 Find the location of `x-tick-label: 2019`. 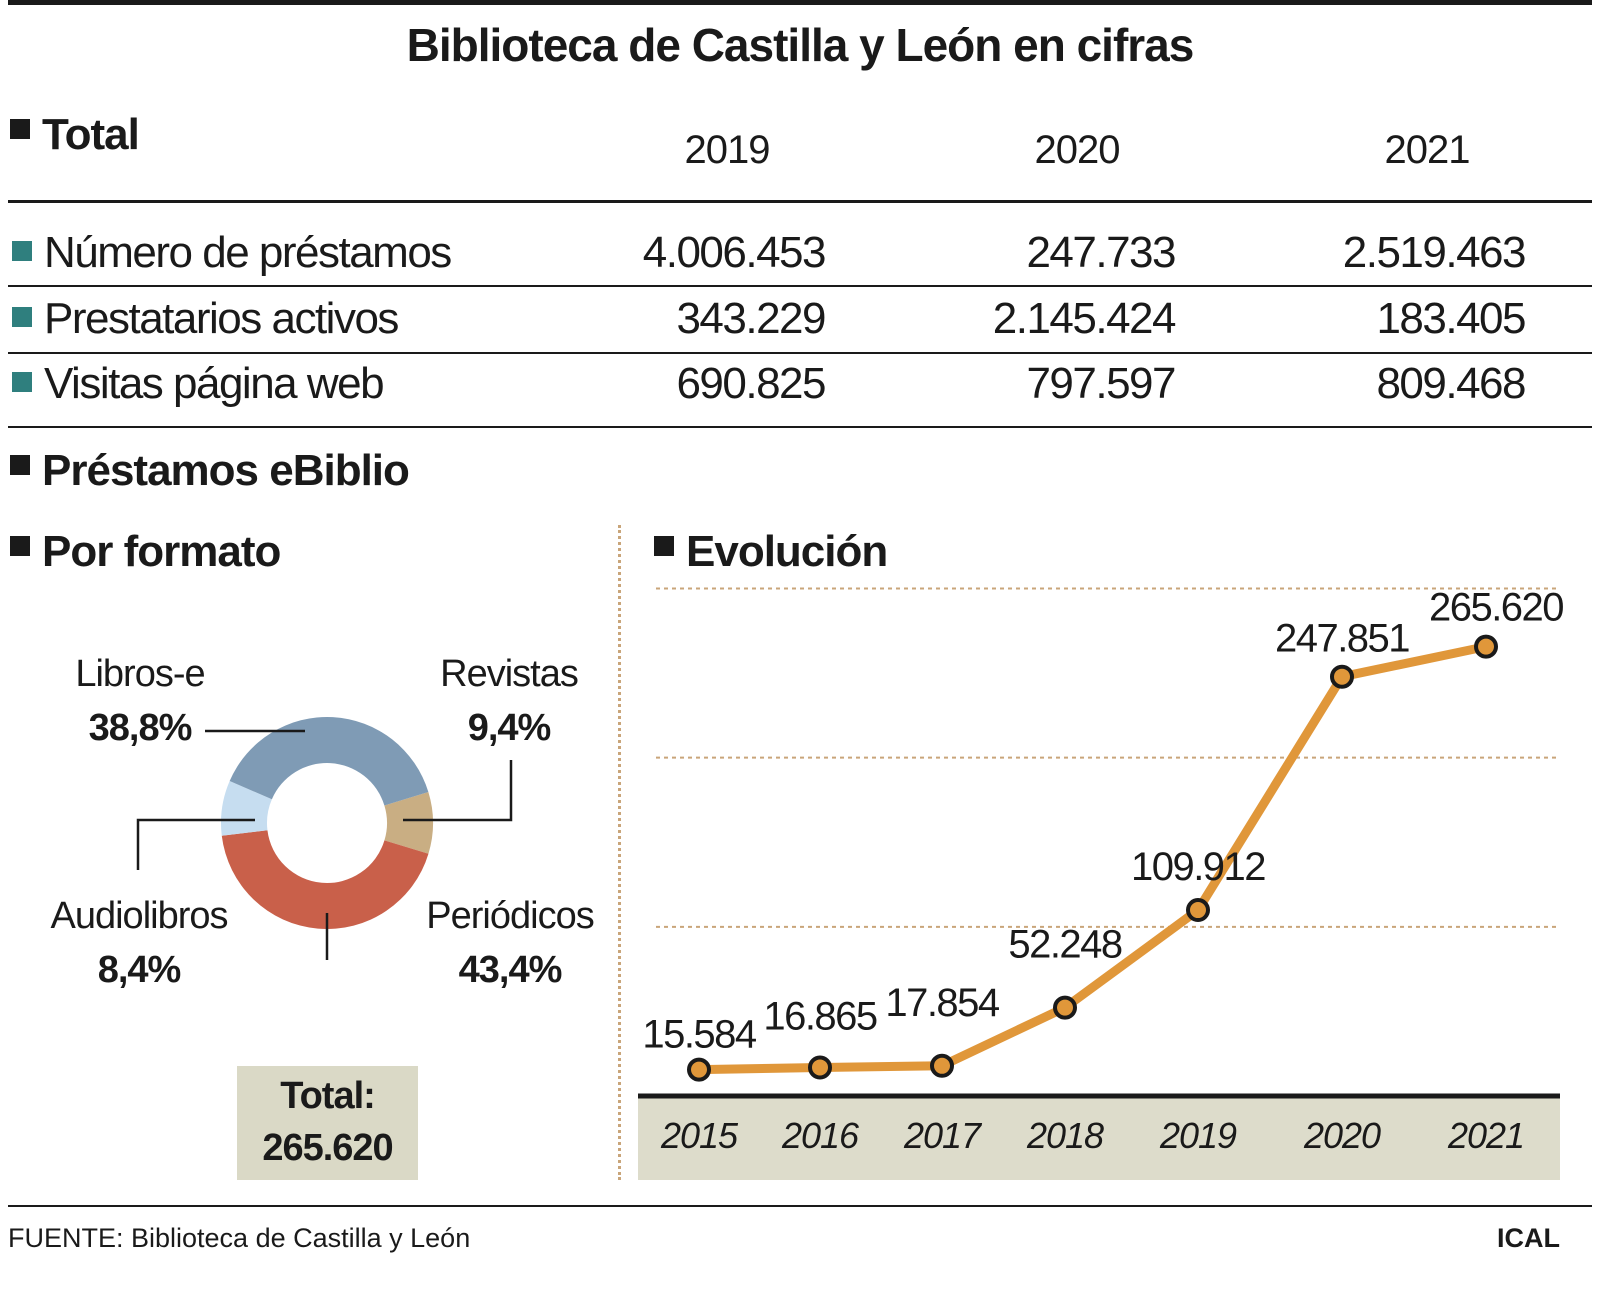

x-tick-label: 2019 is located at coordinates (1198, 1135).